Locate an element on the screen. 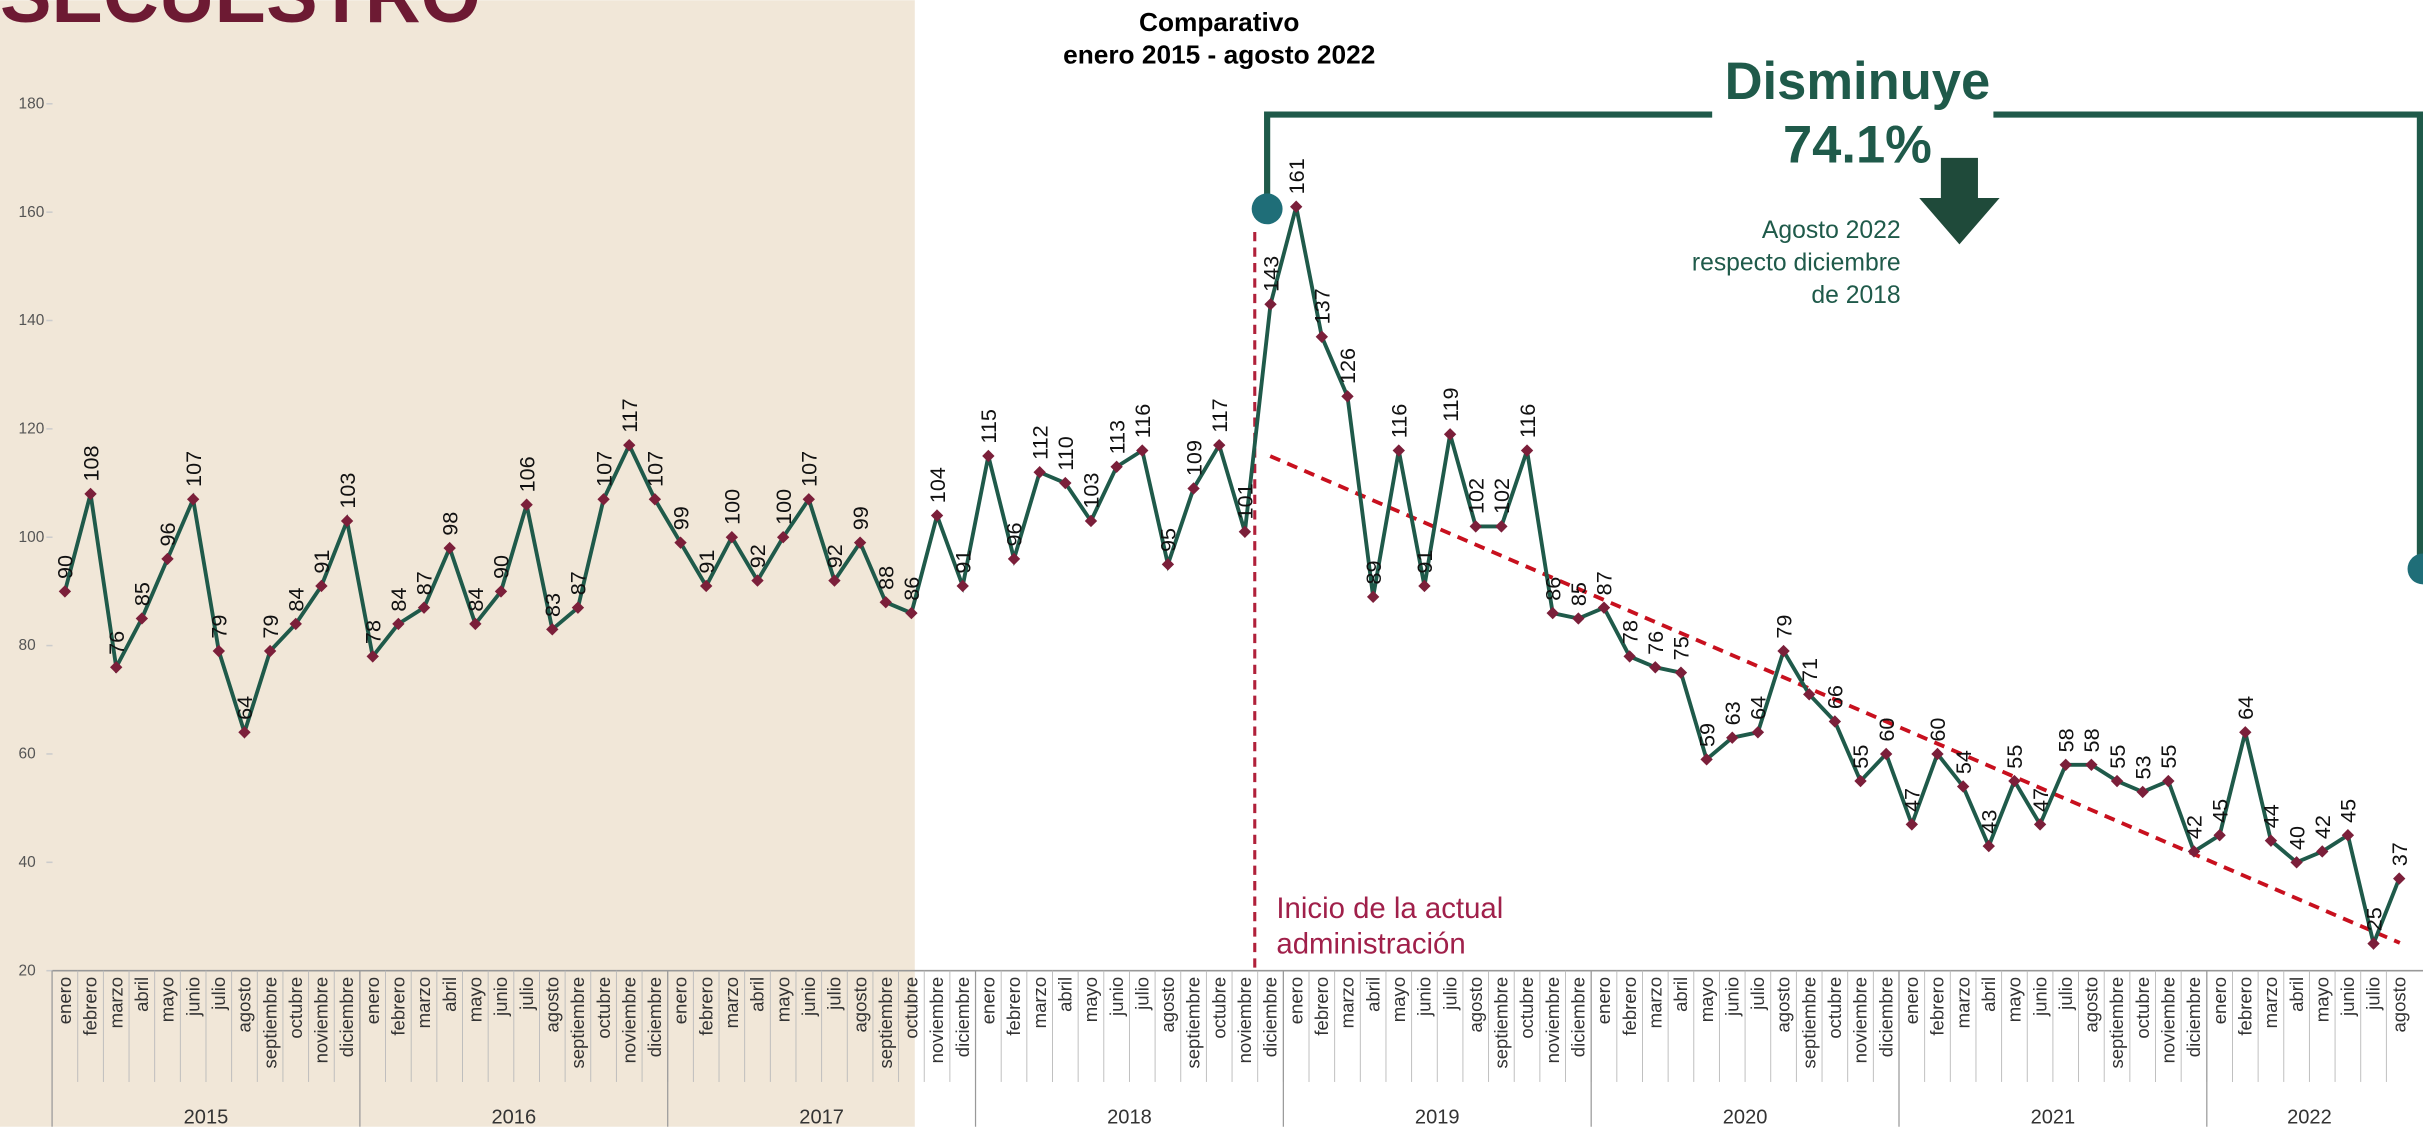 The image size is (2423, 1127). y-tick-label: 60 is located at coordinates (27, 754).